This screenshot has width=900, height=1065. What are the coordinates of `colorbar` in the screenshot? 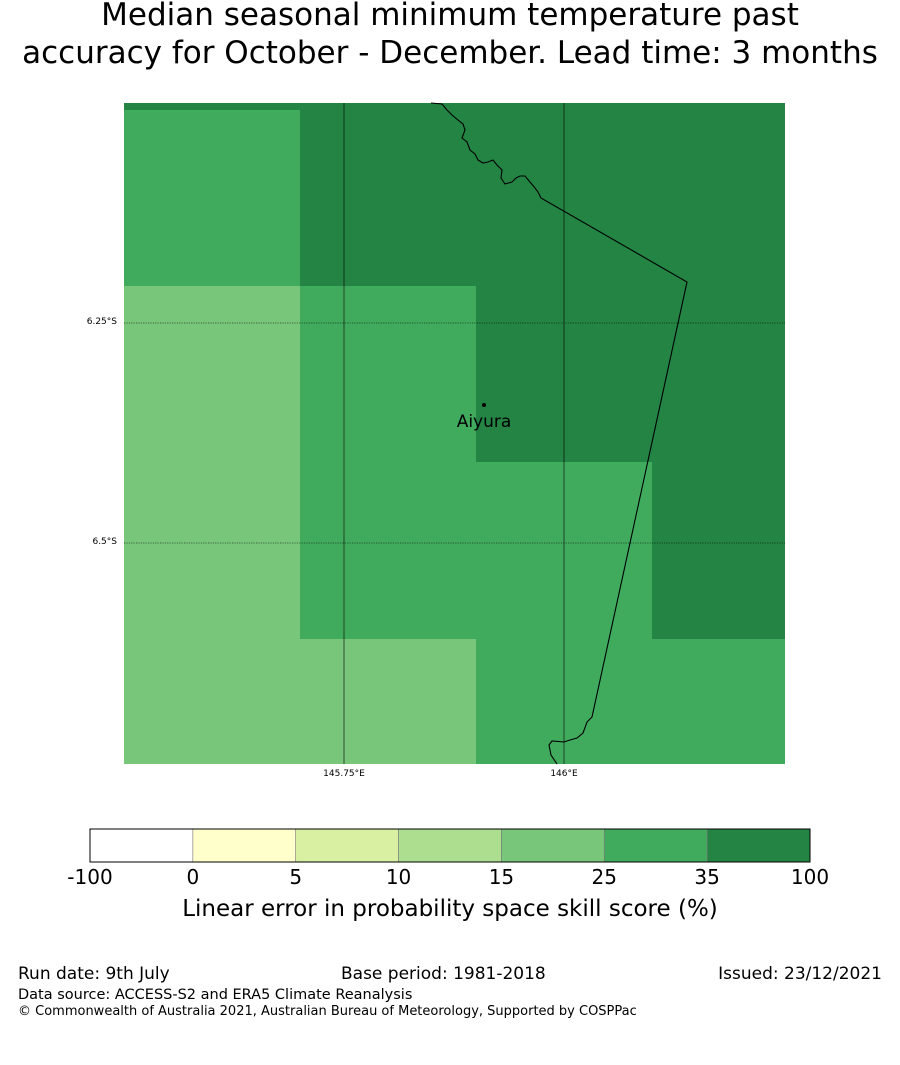 It's located at (450, 845).